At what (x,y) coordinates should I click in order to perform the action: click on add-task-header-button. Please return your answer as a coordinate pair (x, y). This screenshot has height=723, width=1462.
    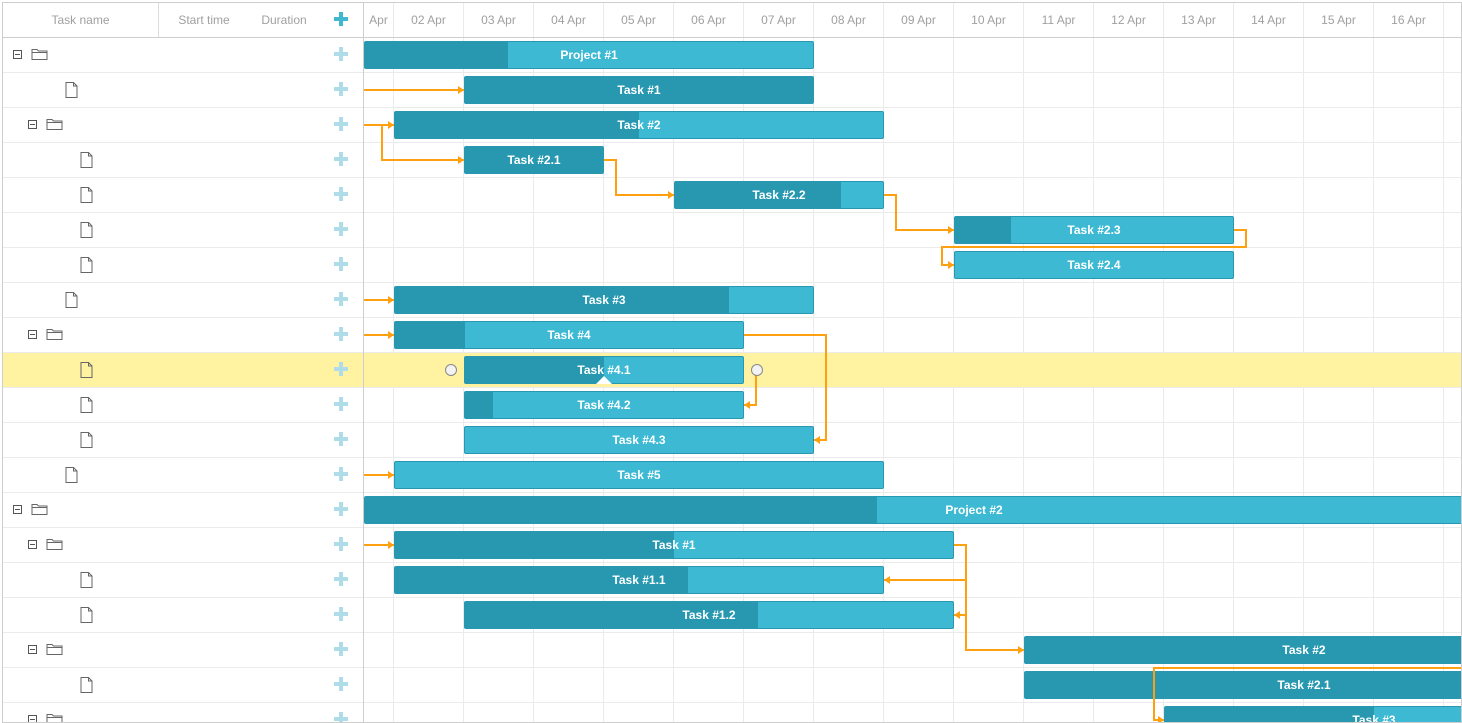
    Looking at the image, I should click on (341, 20).